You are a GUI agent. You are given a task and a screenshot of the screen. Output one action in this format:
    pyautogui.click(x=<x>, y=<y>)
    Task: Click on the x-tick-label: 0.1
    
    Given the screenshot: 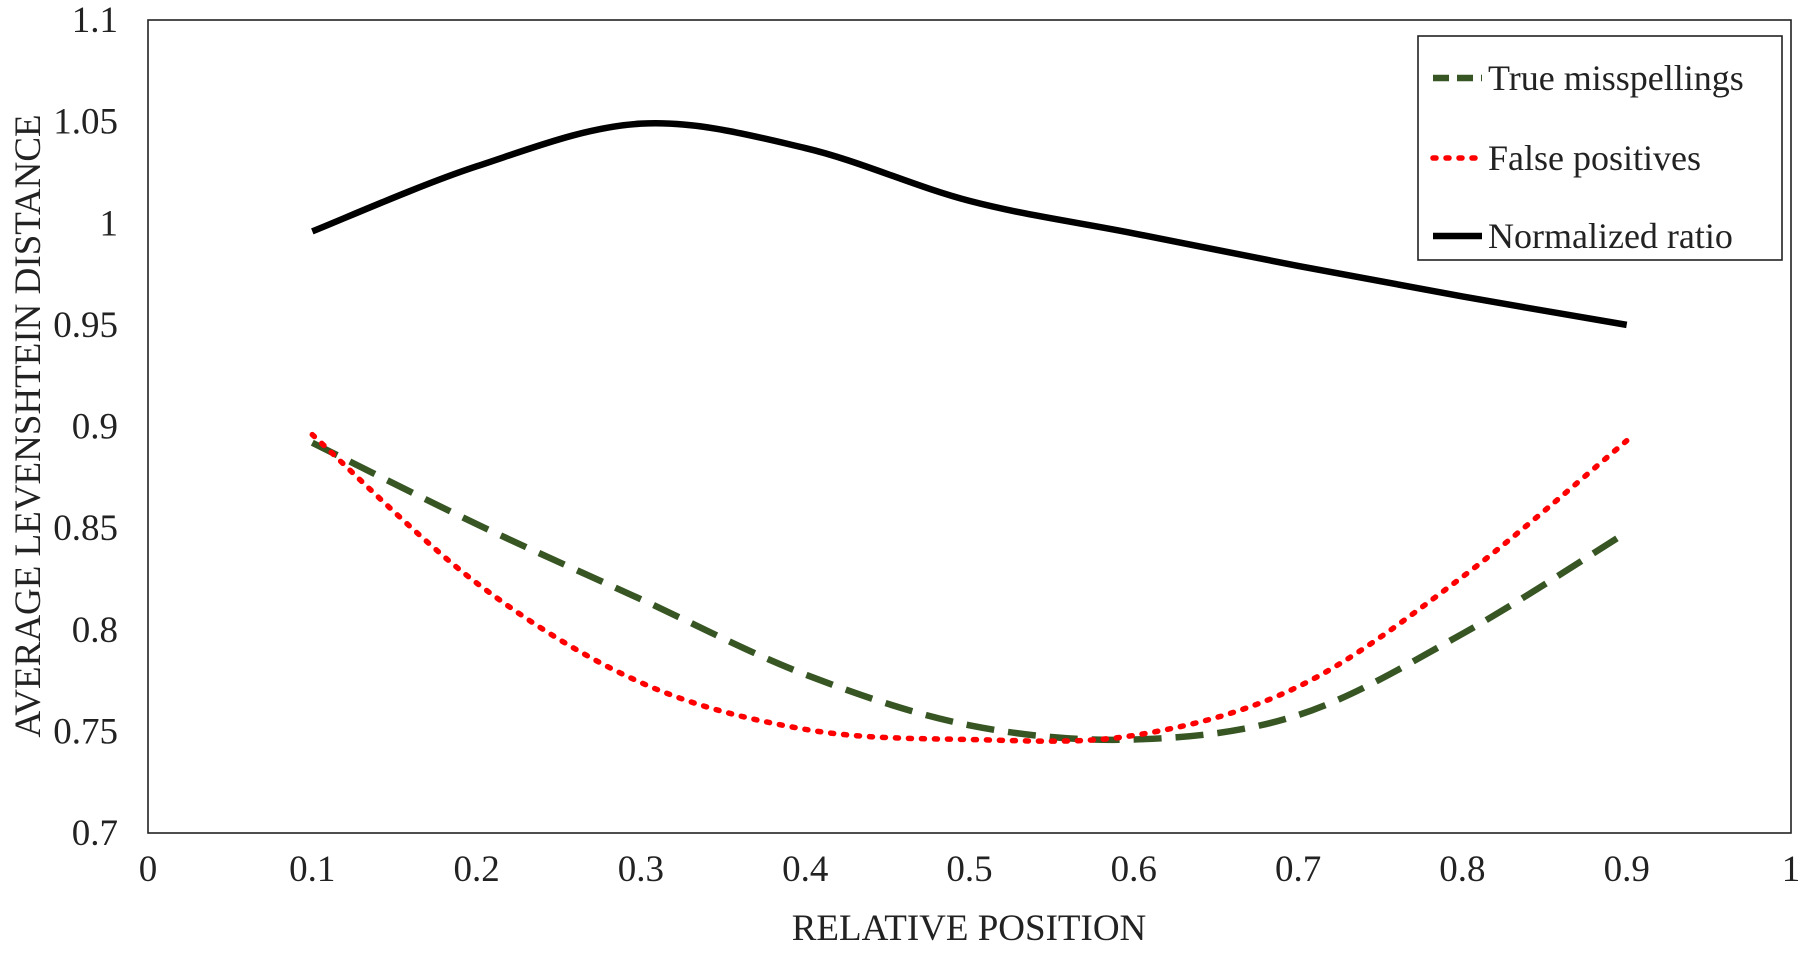 What is the action you would take?
    pyautogui.click(x=312, y=869)
    